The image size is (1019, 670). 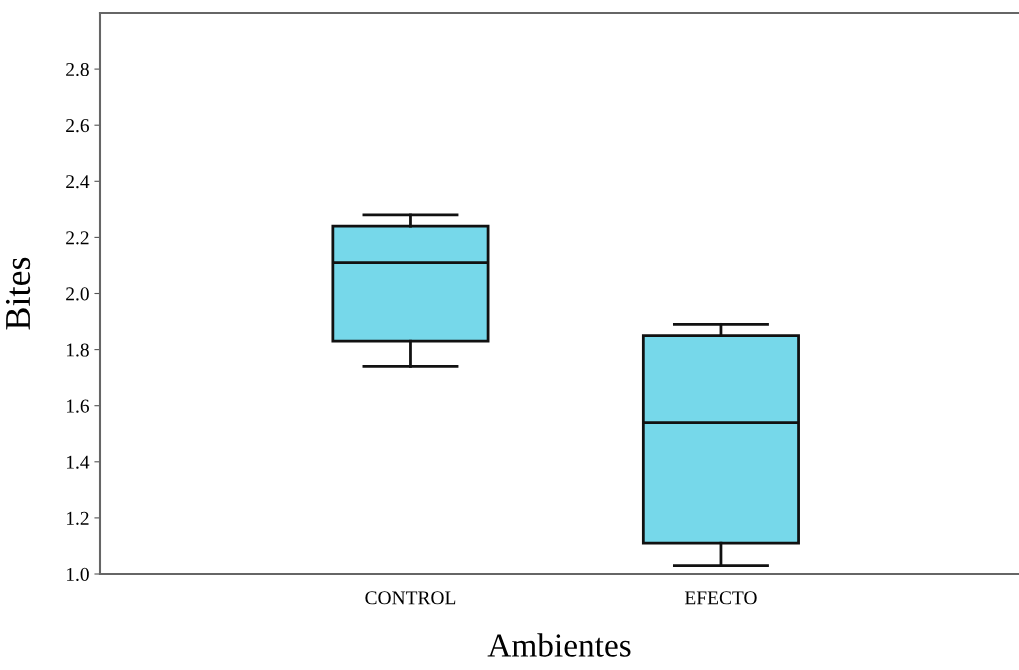 I want to click on y-tick-label: 2.2, so click(x=77, y=238).